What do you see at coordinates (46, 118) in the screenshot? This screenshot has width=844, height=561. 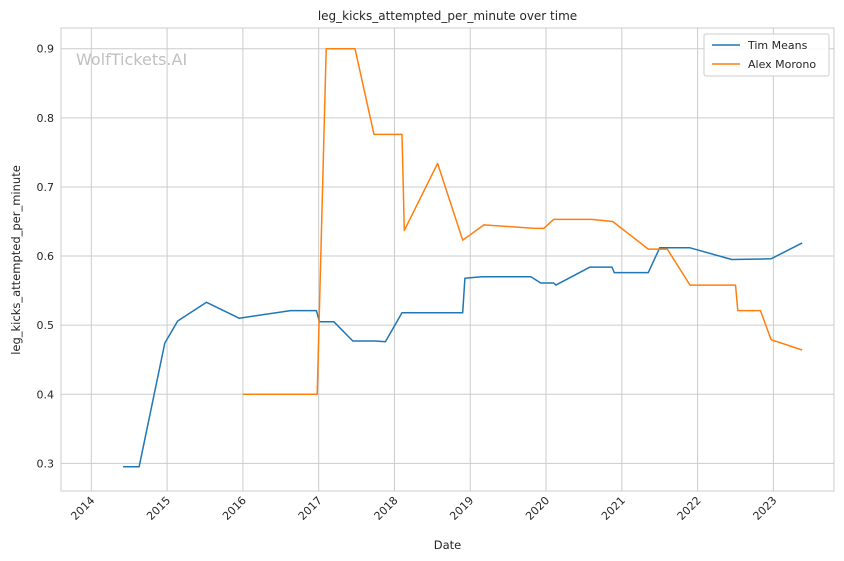 I see `y-tick-label: 0.8` at bounding box center [46, 118].